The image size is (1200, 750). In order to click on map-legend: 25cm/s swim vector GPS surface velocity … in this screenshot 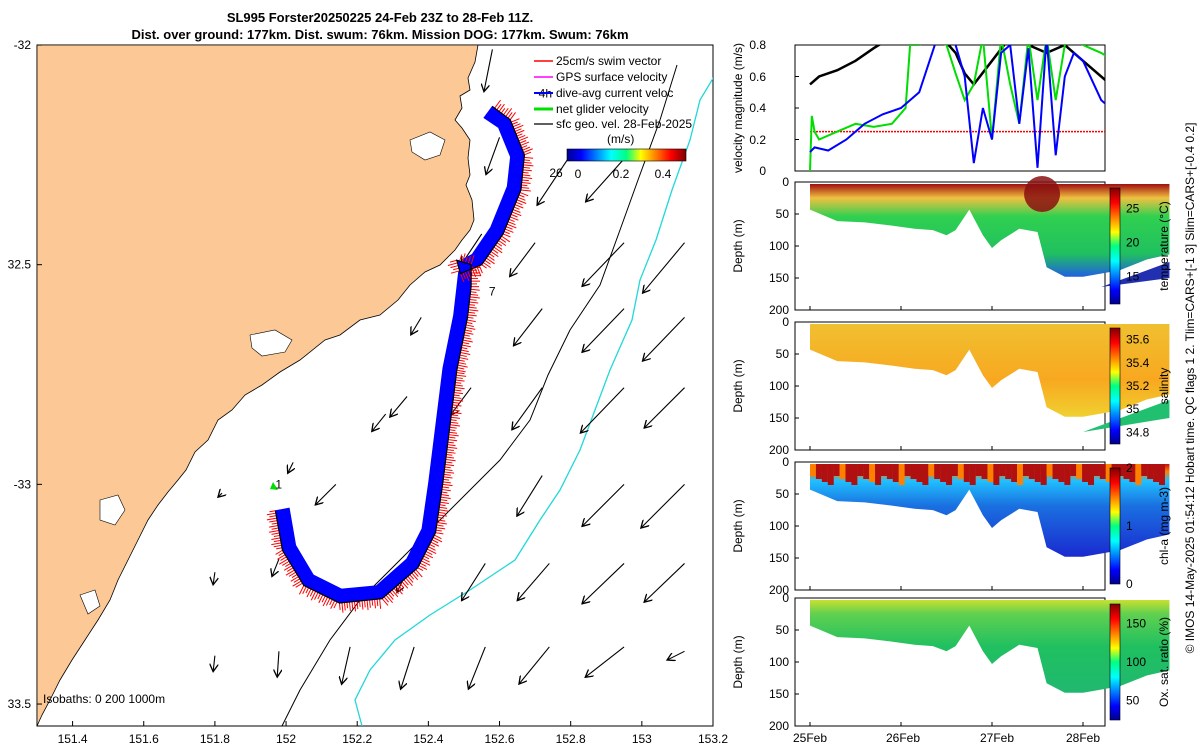, I will do `click(613, 92)`.